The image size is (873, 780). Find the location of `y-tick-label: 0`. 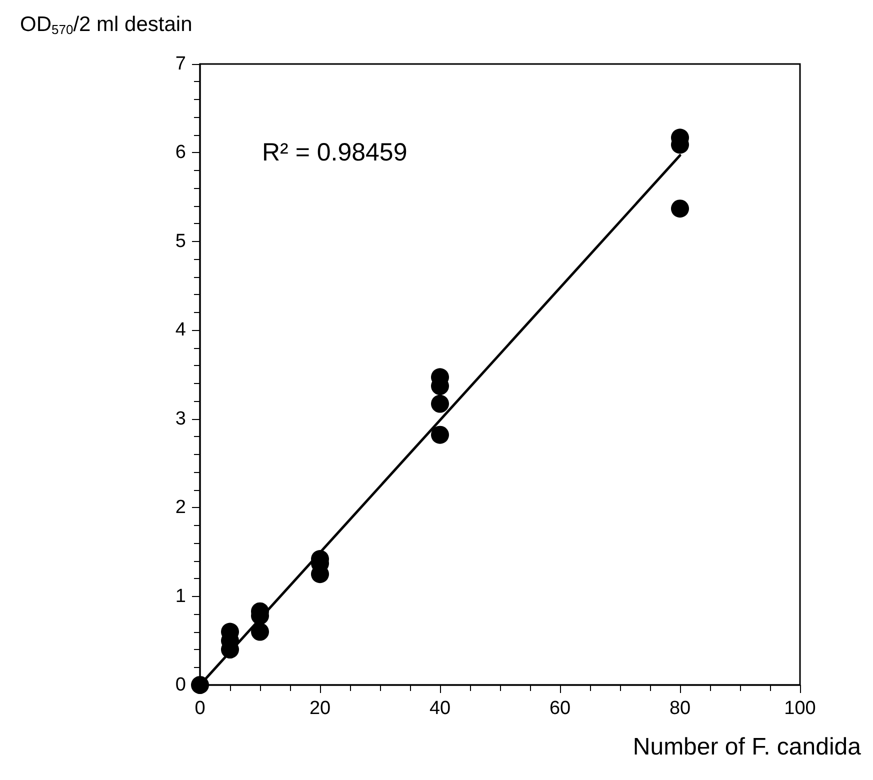

y-tick-label: 0 is located at coordinates (180, 685).